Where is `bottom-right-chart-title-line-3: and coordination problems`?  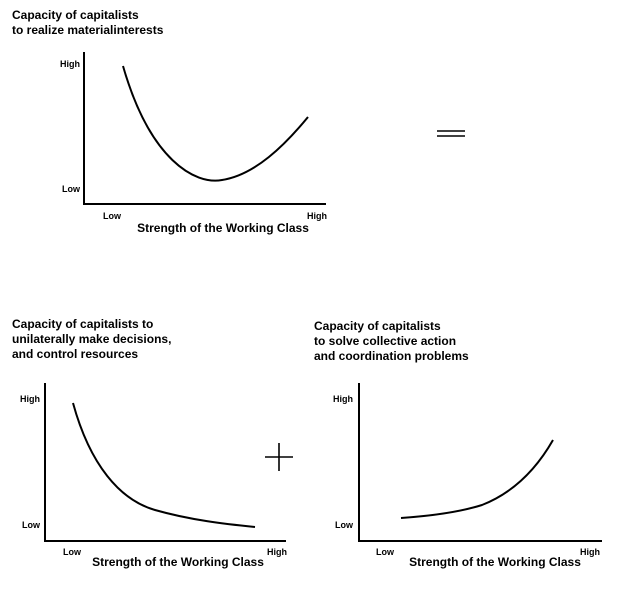
bottom-right-chart-title-line-3: and coordination problems is located at coordinates (391, 356).